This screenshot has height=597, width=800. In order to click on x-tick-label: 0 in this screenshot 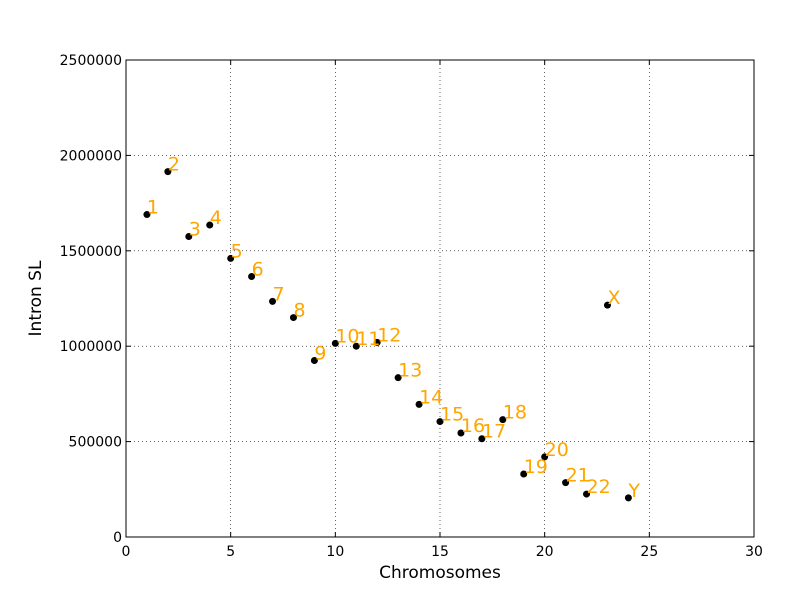, I will do `click(126, 552)`.